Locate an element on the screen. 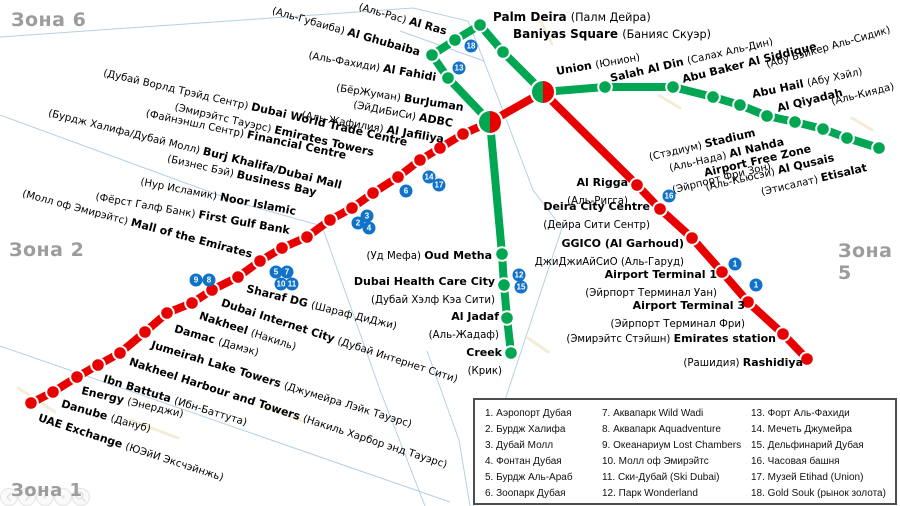  interchange-union is located at coordinates (543, 92).